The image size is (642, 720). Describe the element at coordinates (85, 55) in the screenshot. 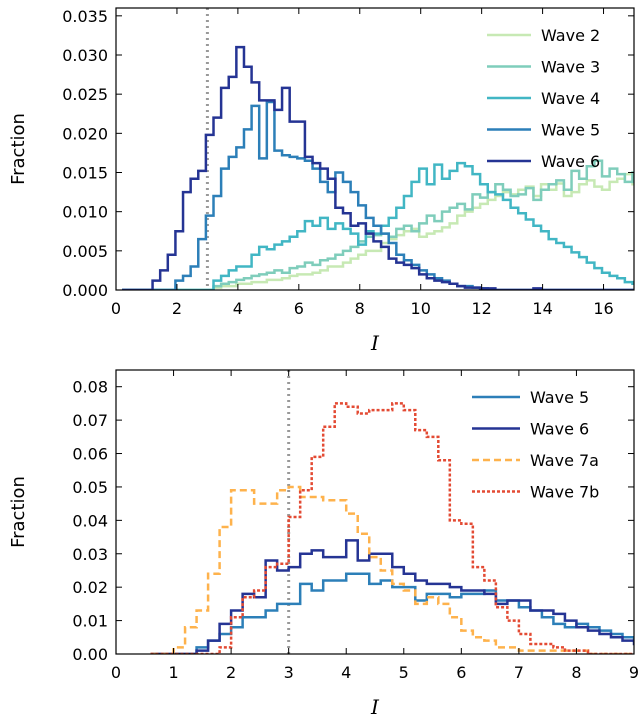

I see `y-tick-label: 0.030` at that location.